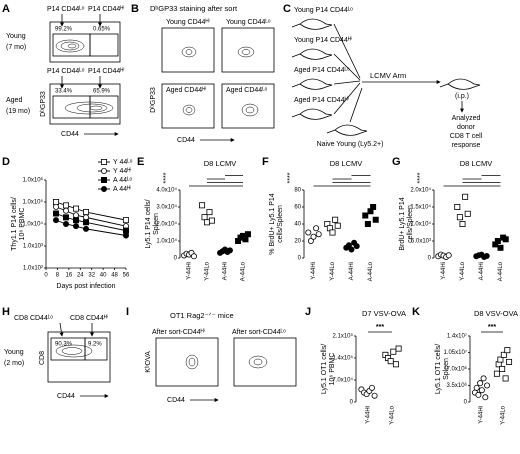 This screenshot has width=520, height=454. Describe the element at coordinates (455, 352) in the screenshot. I see `y-tick-label: 1.05x10⁷` at that location.